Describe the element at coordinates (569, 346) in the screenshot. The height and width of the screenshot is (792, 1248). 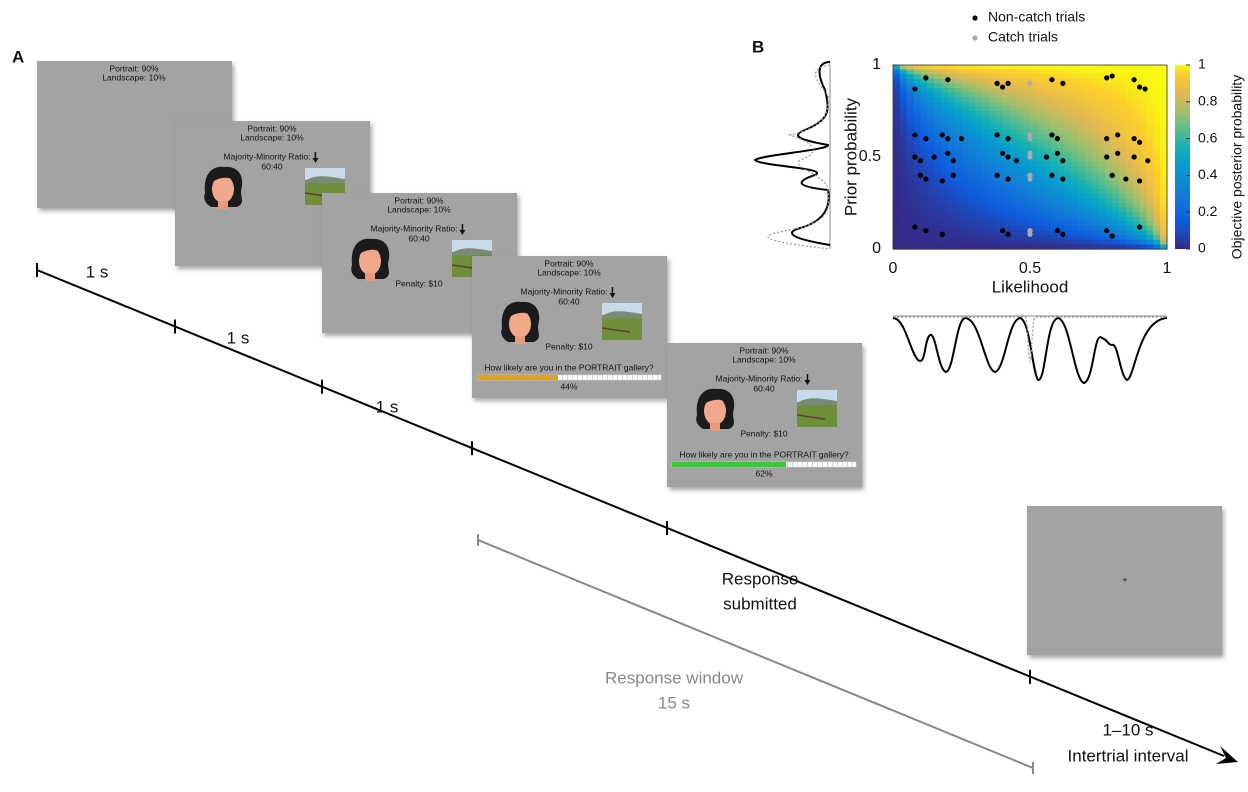
I see `penalty-text: Penalty: $10` at that location.